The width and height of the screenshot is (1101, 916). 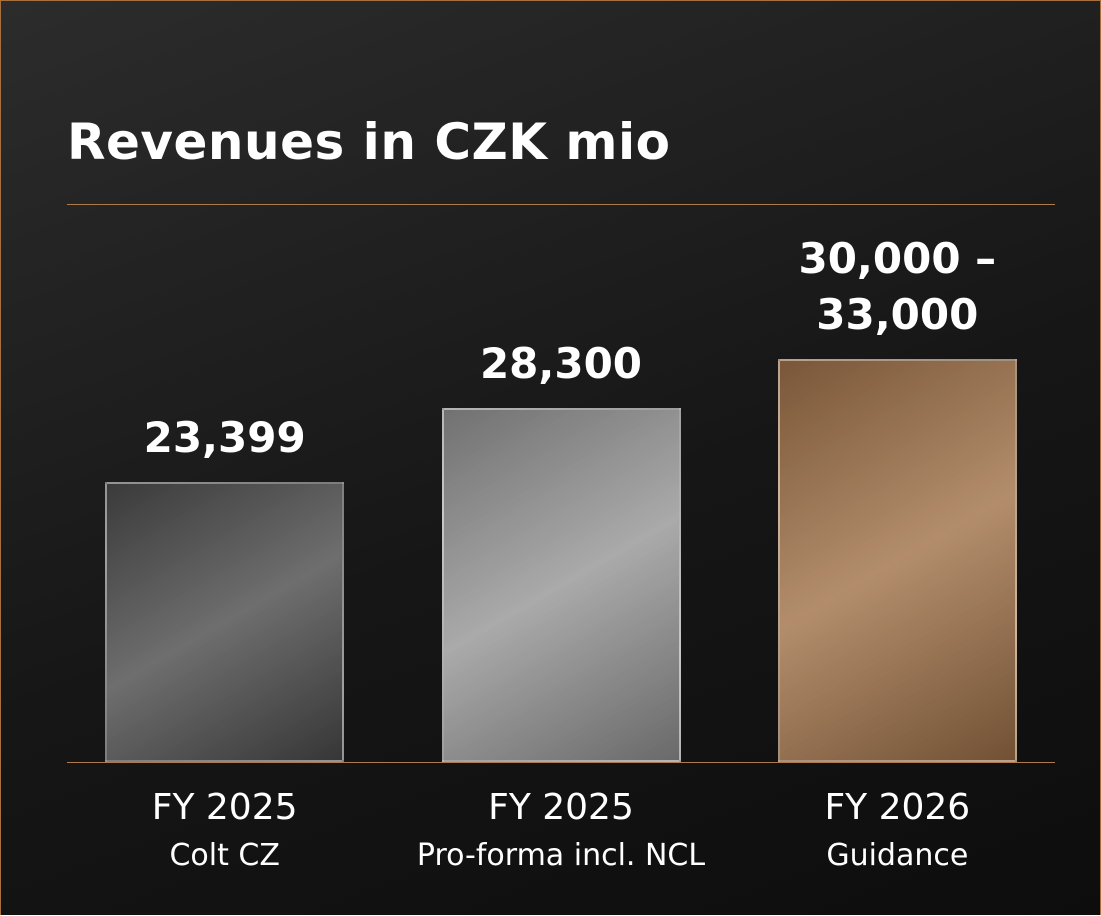 I want to click on x-tick-sublabel: Colt CZ, so click(x=224, y=855).